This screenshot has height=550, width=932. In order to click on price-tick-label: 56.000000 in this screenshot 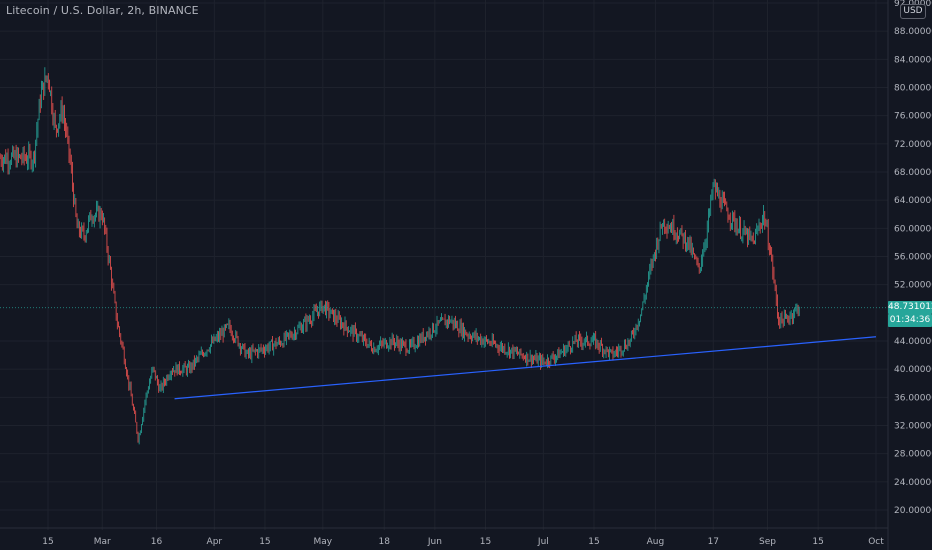, I will do `click(913, 258)`.